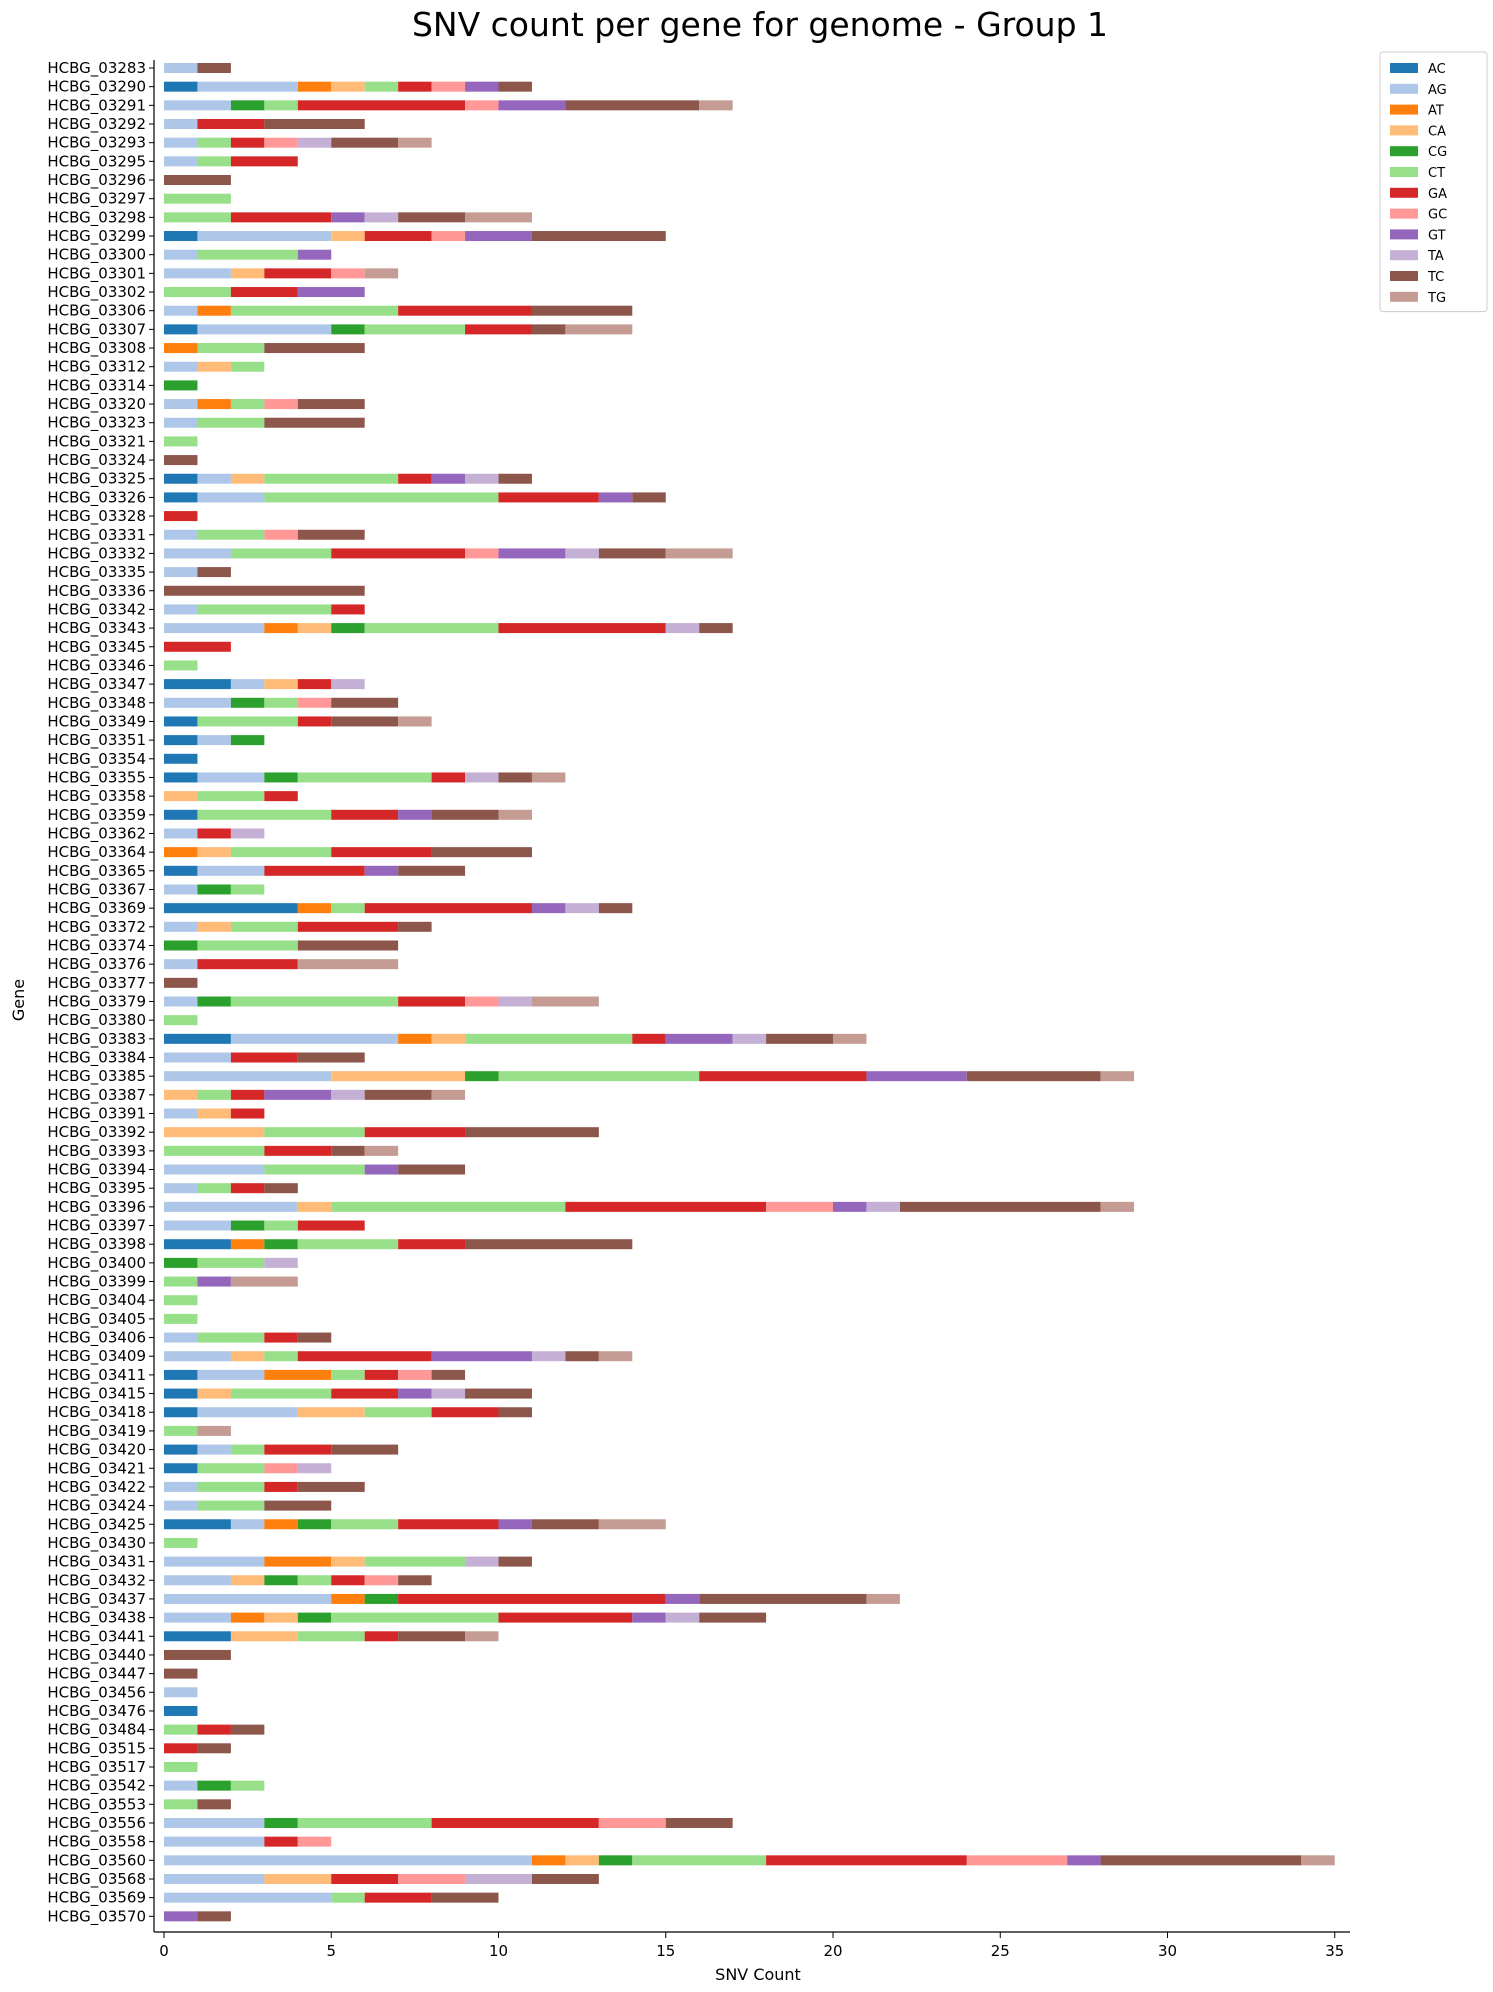  Describe the element at coordinates (482, 478) in the screenshot. I see `bar-HCBG_03325-TA` at that location.